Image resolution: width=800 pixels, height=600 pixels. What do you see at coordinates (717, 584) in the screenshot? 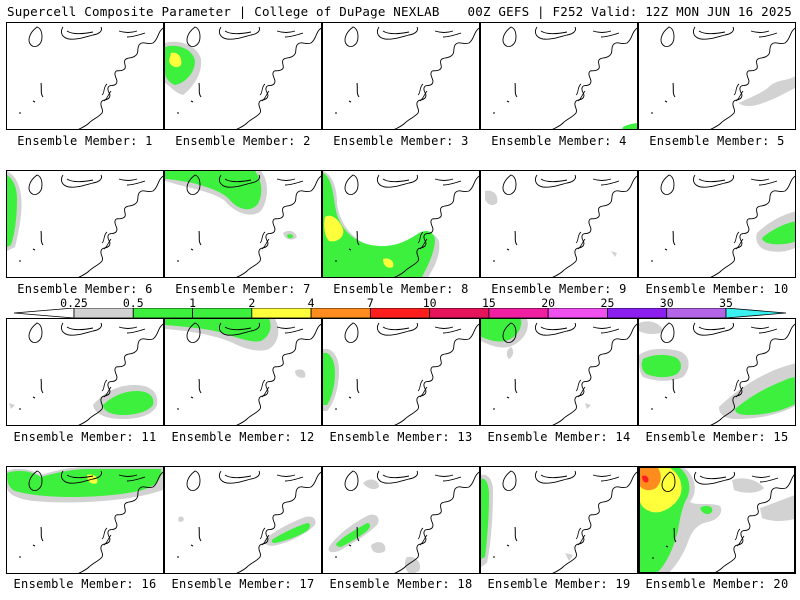
I see `member-caption: Ensemble Member: 20` at bounding box center [717, 584].